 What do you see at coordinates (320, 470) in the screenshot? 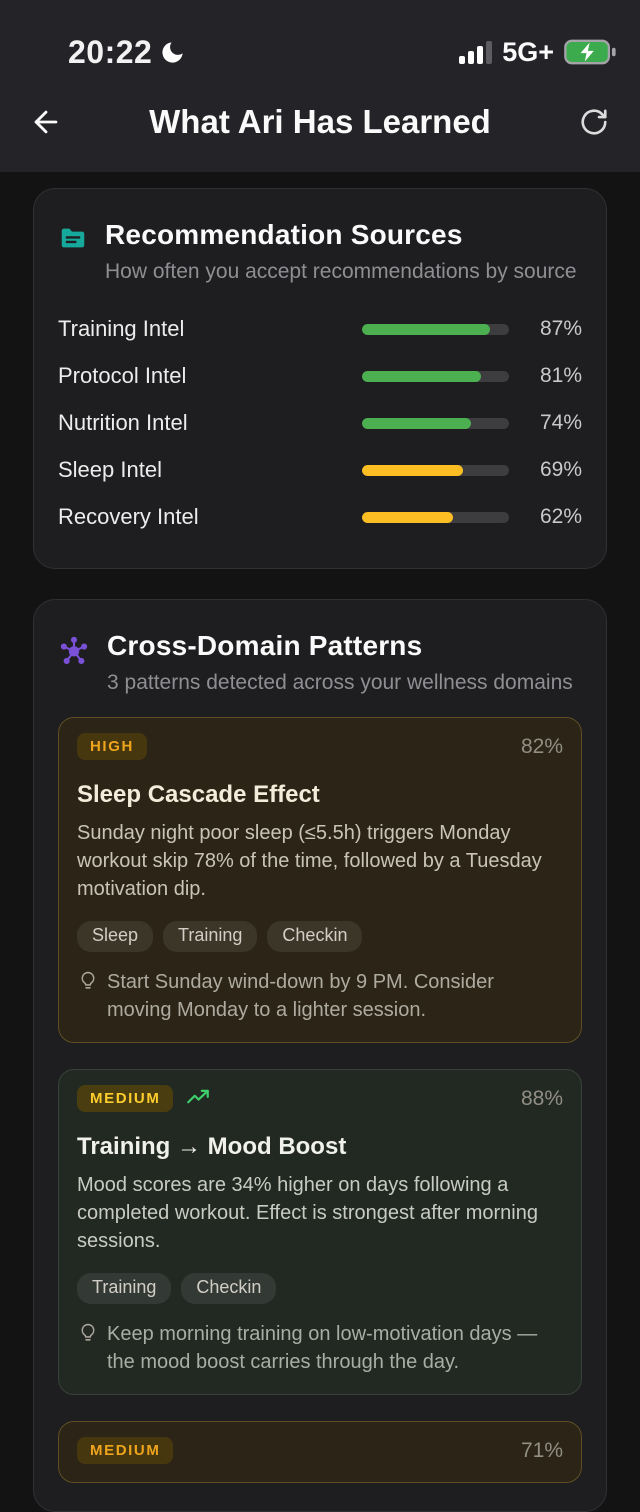
I see `source-row: Sleep Intel 69%` at bounding box center [320, 470].